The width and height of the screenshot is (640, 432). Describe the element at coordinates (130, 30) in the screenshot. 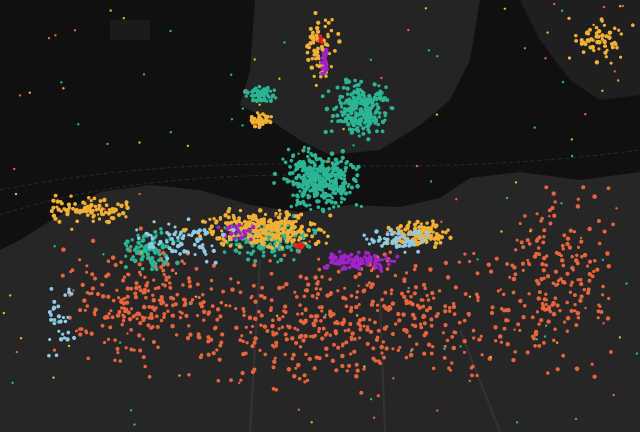

I see `building` at that location.